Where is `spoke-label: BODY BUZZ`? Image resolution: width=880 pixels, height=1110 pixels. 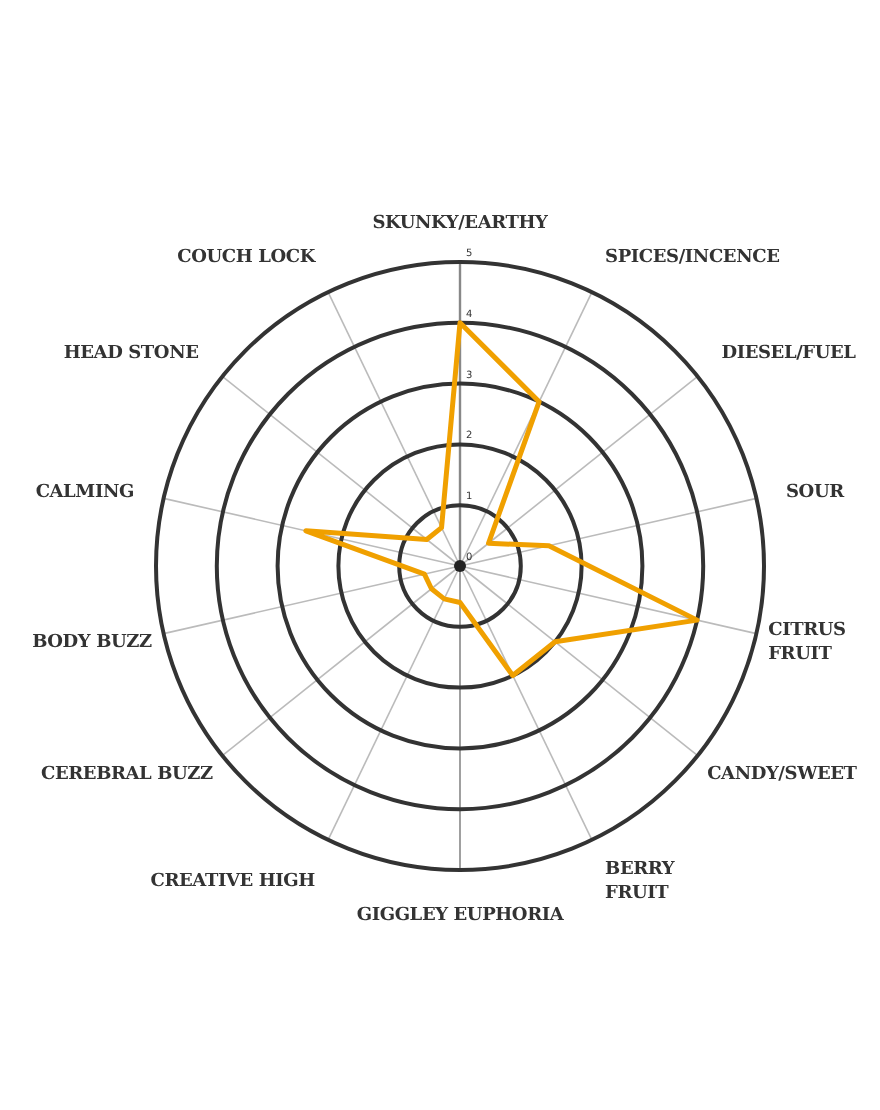 spoke-label: BODY BUZZ is located at coordinates (93, 643).